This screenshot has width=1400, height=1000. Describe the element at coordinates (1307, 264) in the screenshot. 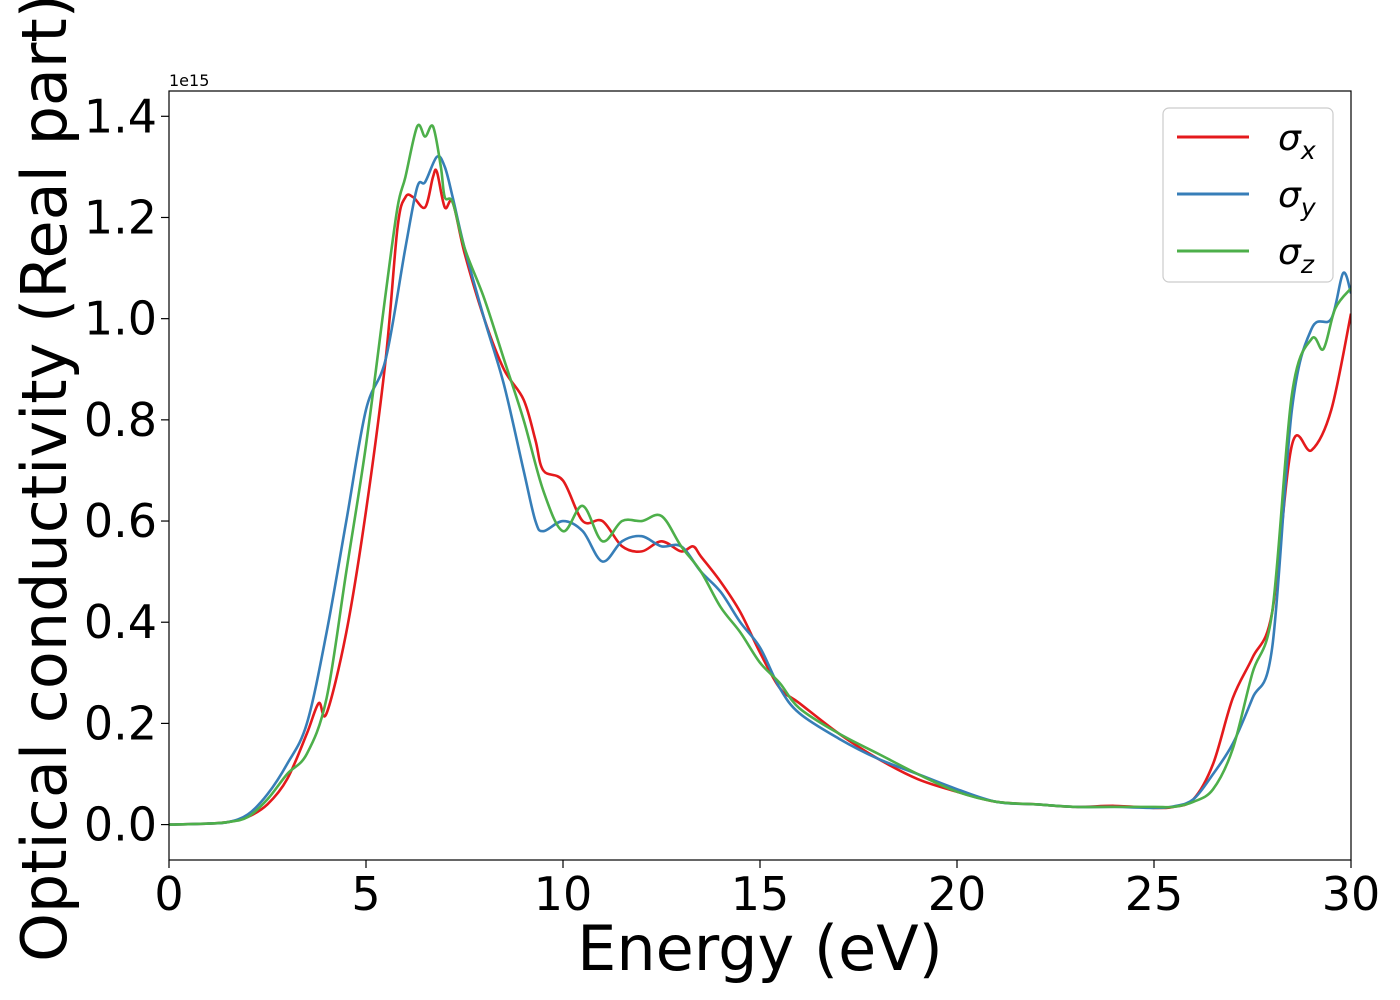

I see `legend-subscript: z` at that location.